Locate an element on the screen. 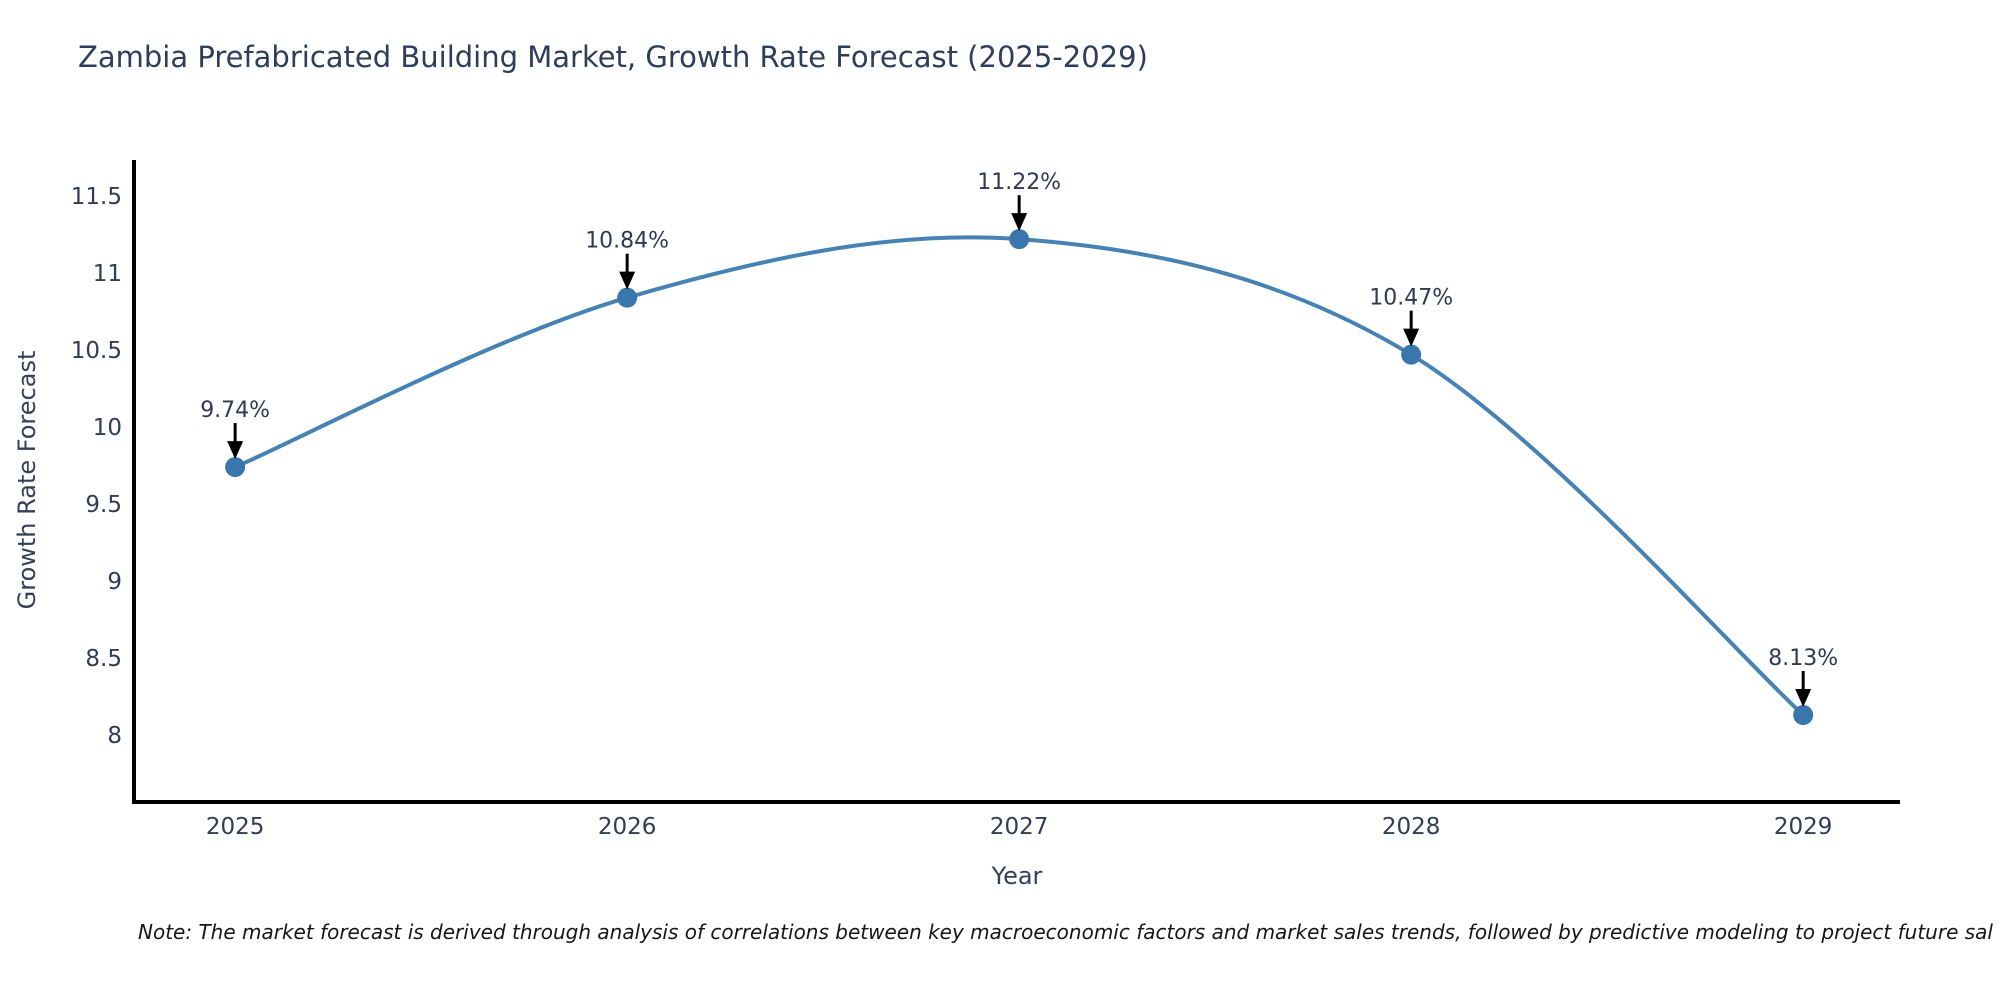 The width and height of the screenshot is (2000, 1000). point-value-label: 11.22% is located at coordinates (1019, 182).